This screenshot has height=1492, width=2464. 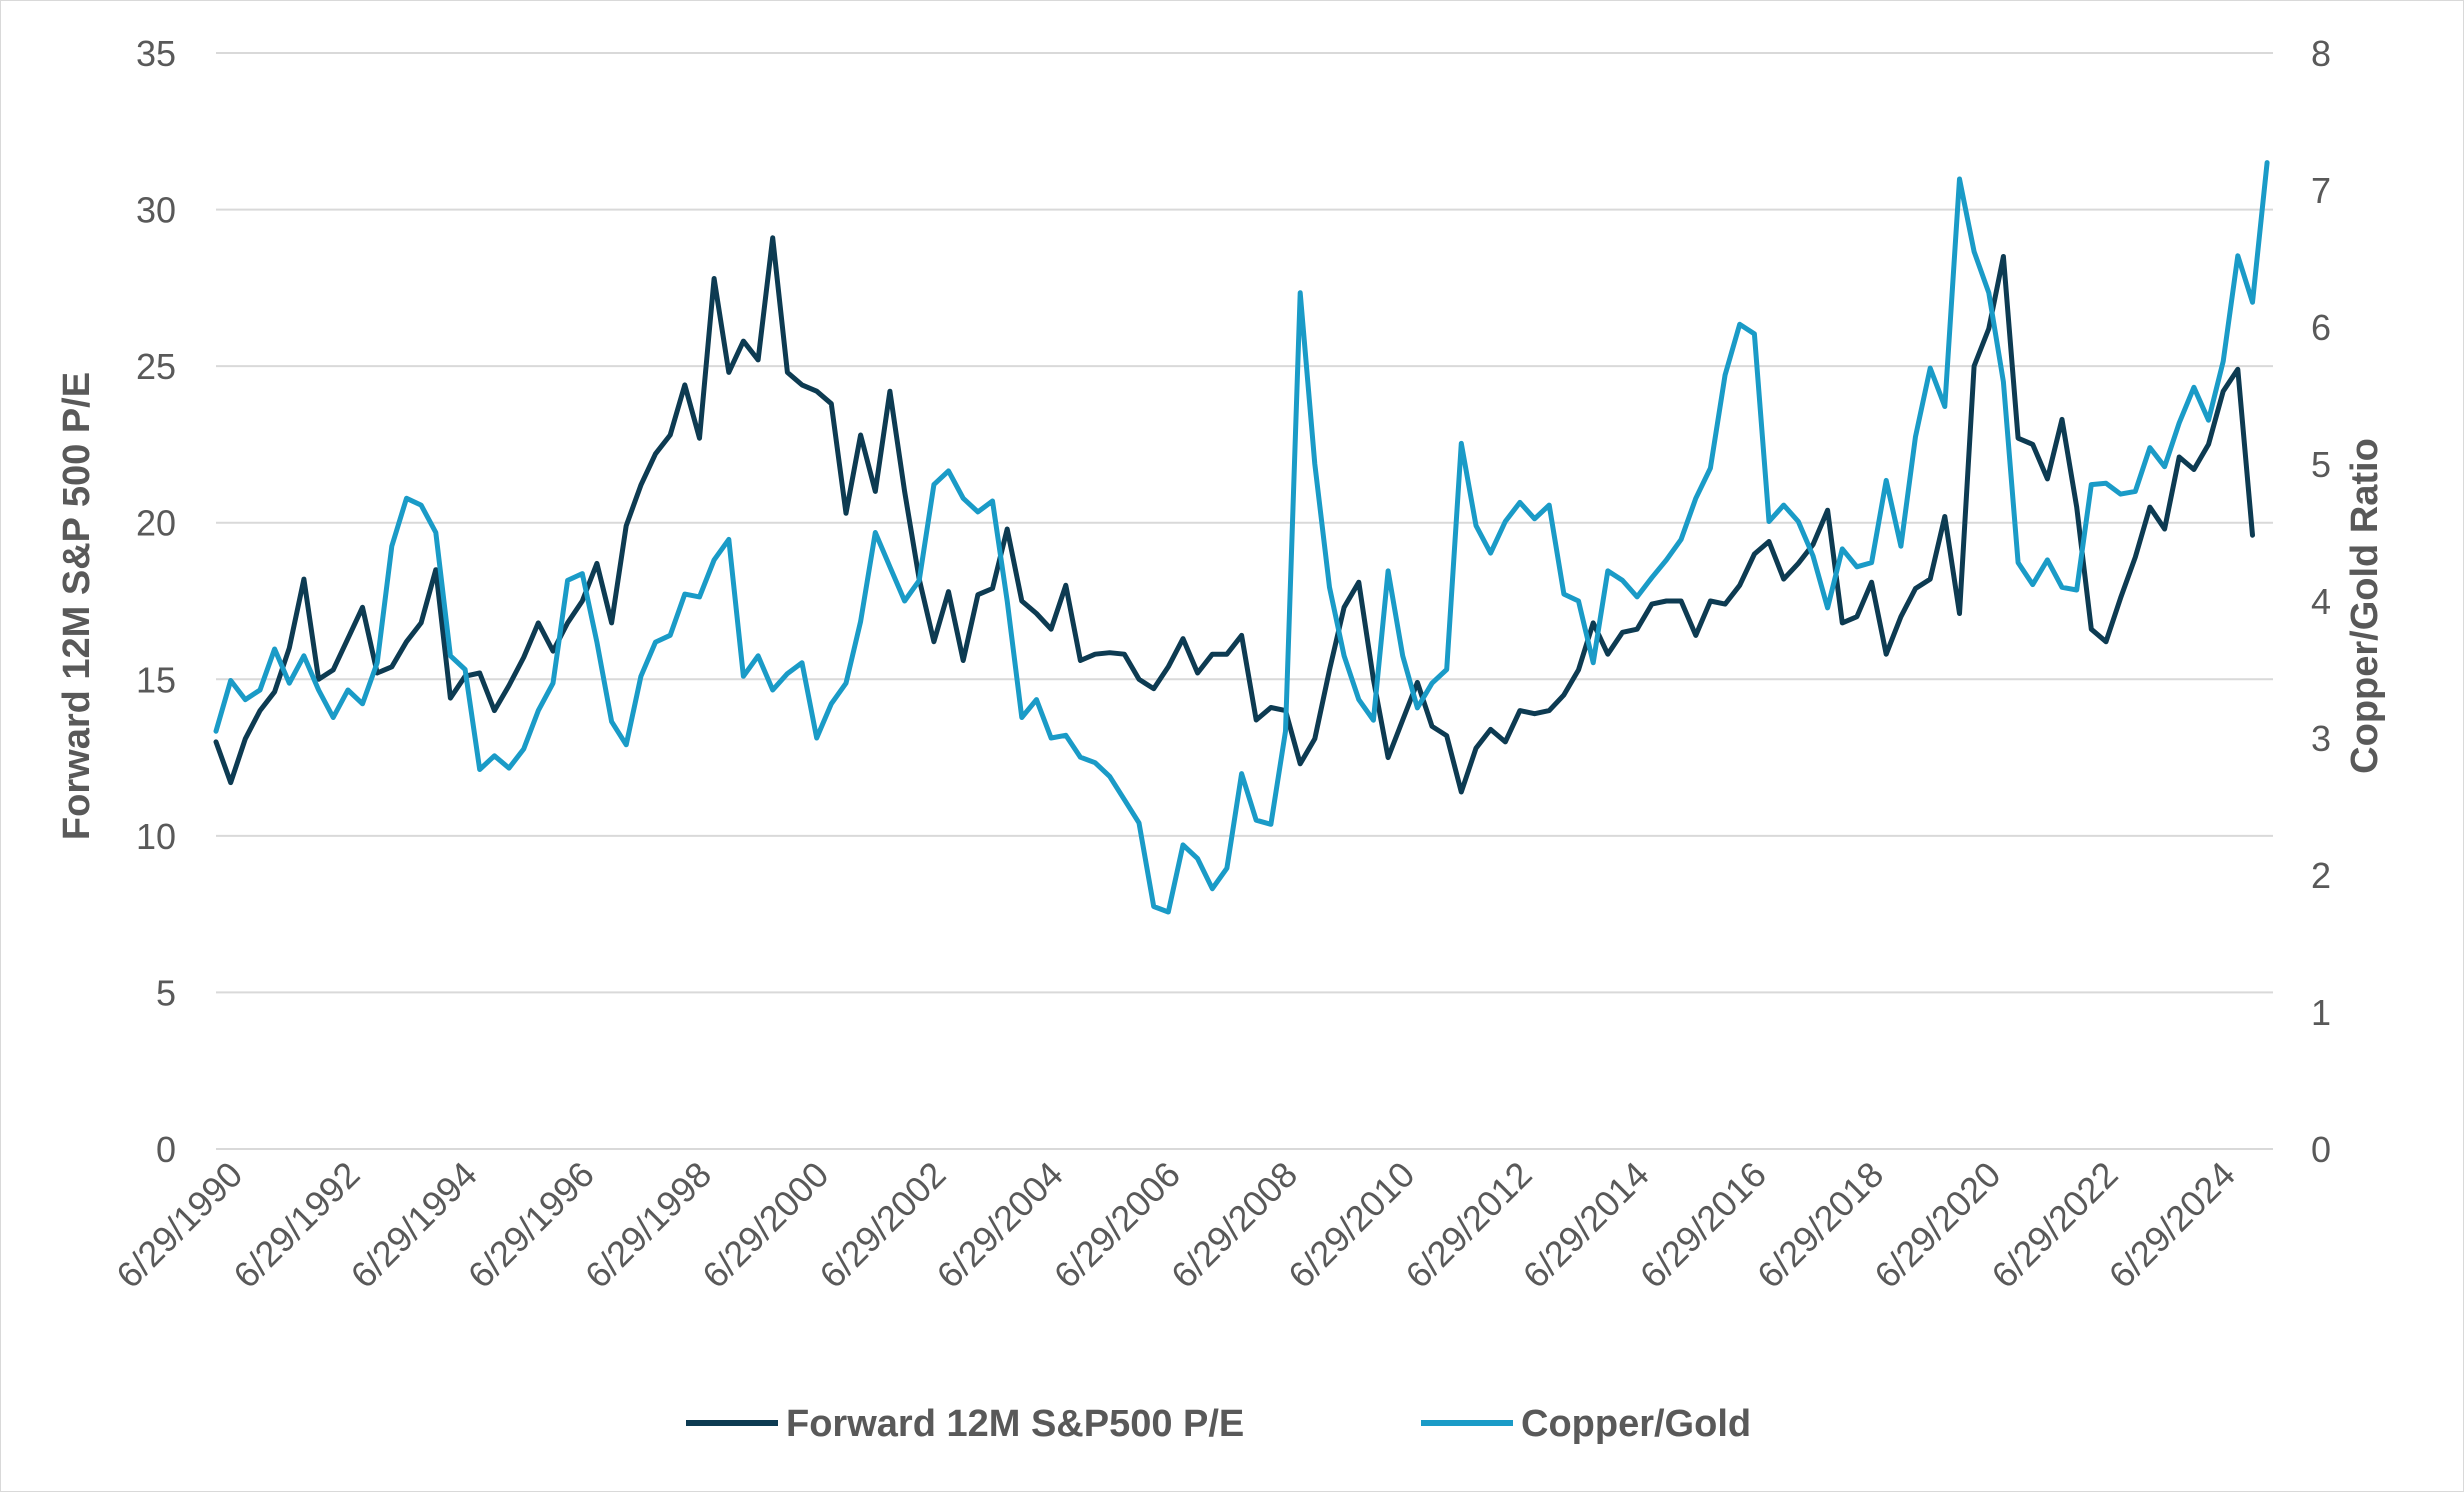 What do you see at coordinates (1937, 1225) in the screenshot?
I see `x-tick-label: 6/29/2020` at bounding box center [1937, 1225].